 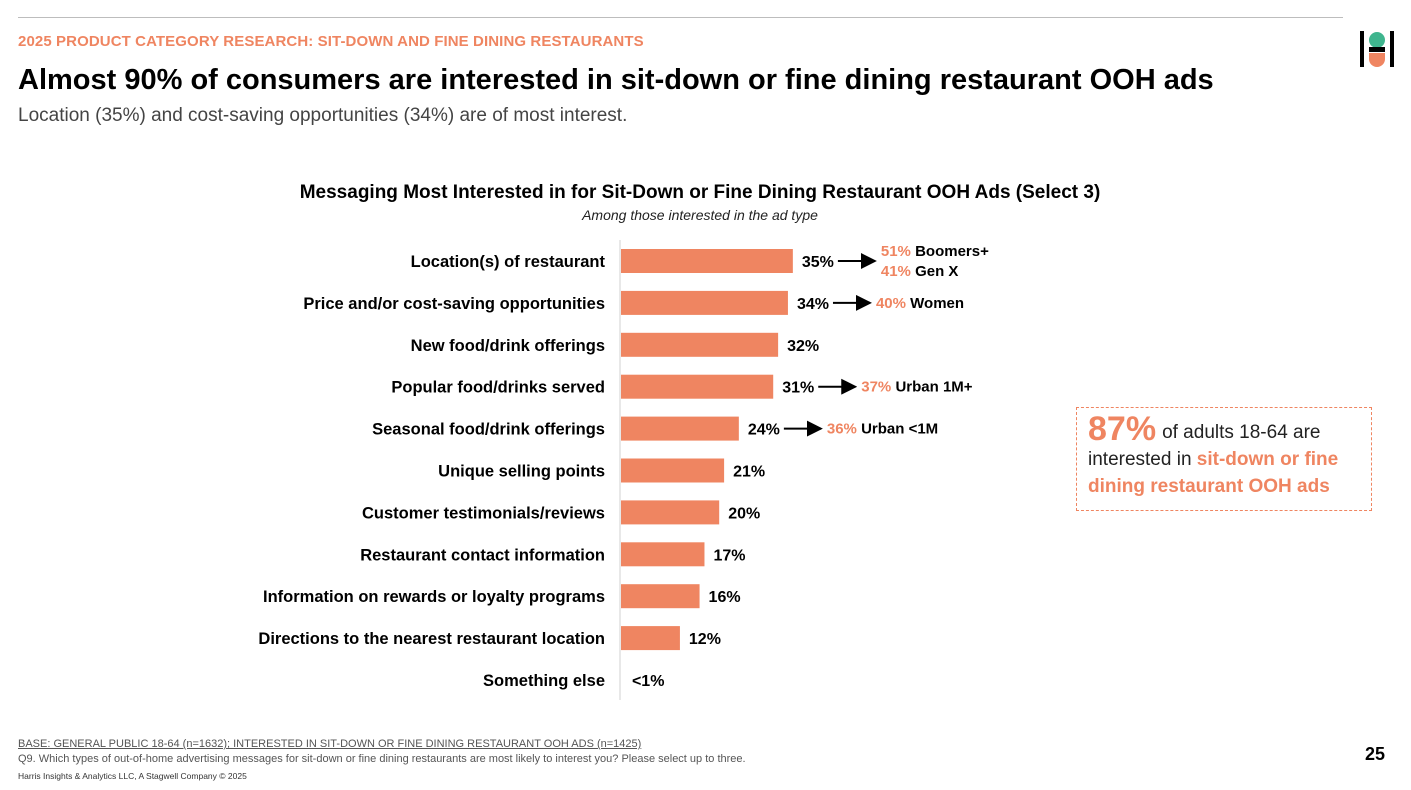 I want to click on callout-stat: 87%, so click(x=1122, y=429).